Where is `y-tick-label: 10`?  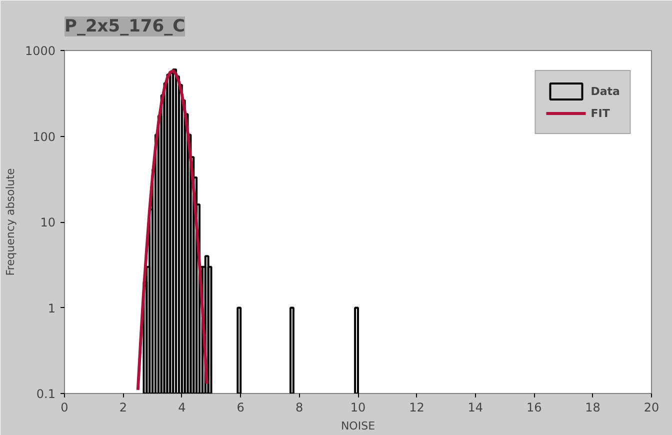
y-tick-label: 10 is located at coordinates (48, 223).